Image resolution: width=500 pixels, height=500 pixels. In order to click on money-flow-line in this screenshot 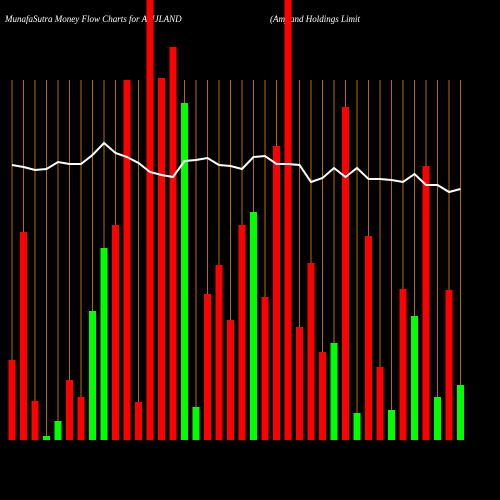, I will do `click(236, 167)`.